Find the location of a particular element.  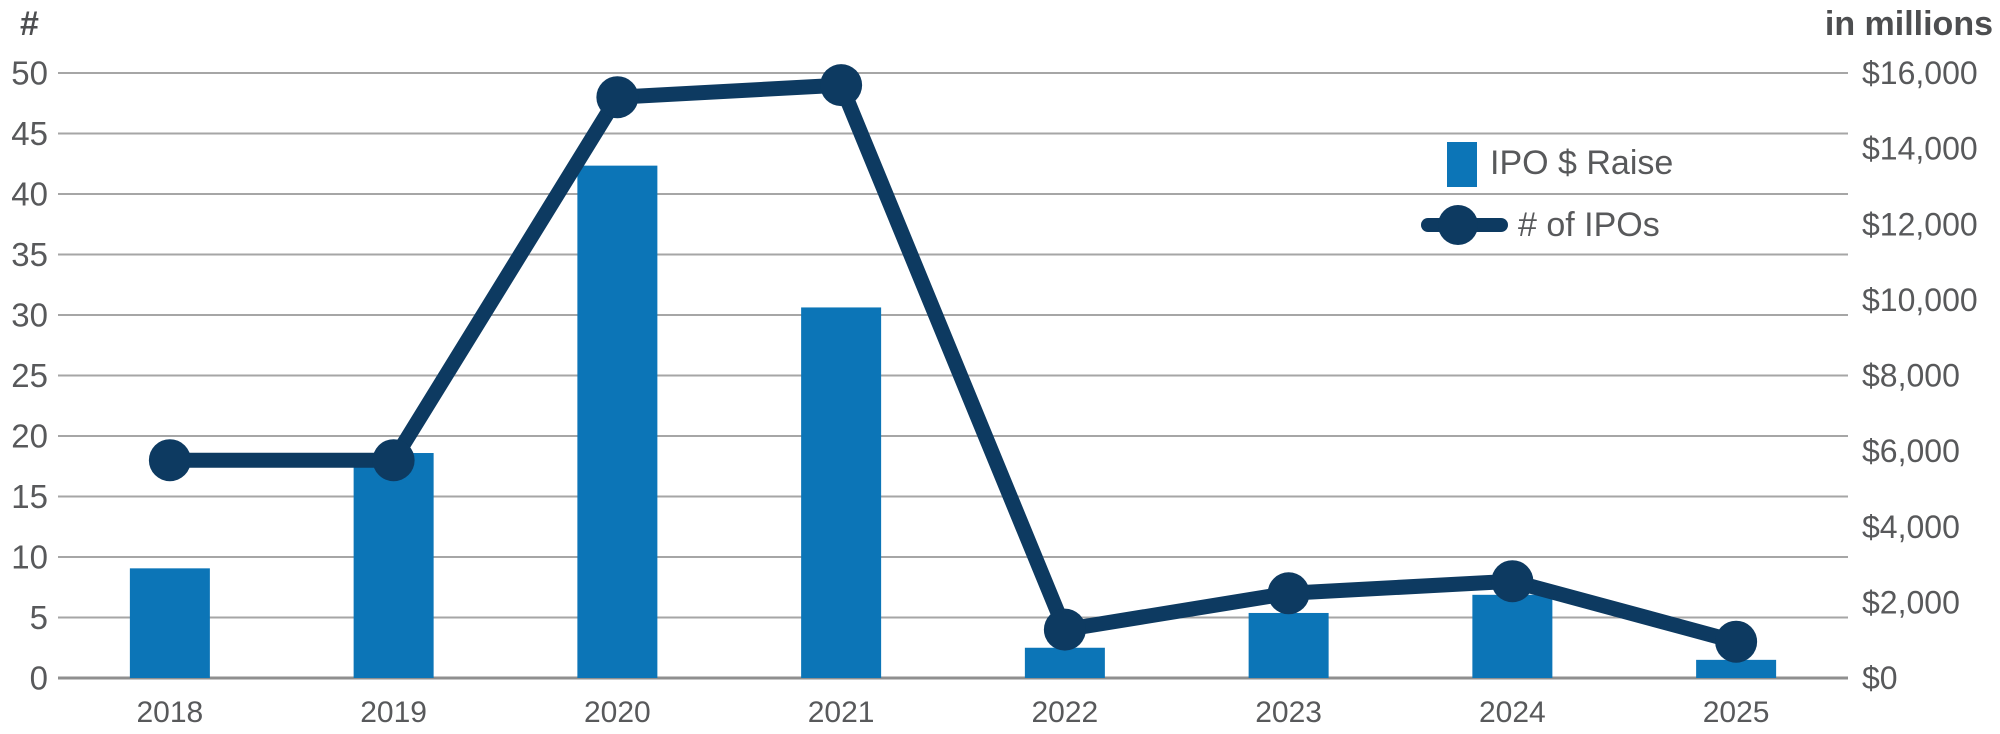

x-axis-tick-label: 2020 is located at coordinates (617, 712).